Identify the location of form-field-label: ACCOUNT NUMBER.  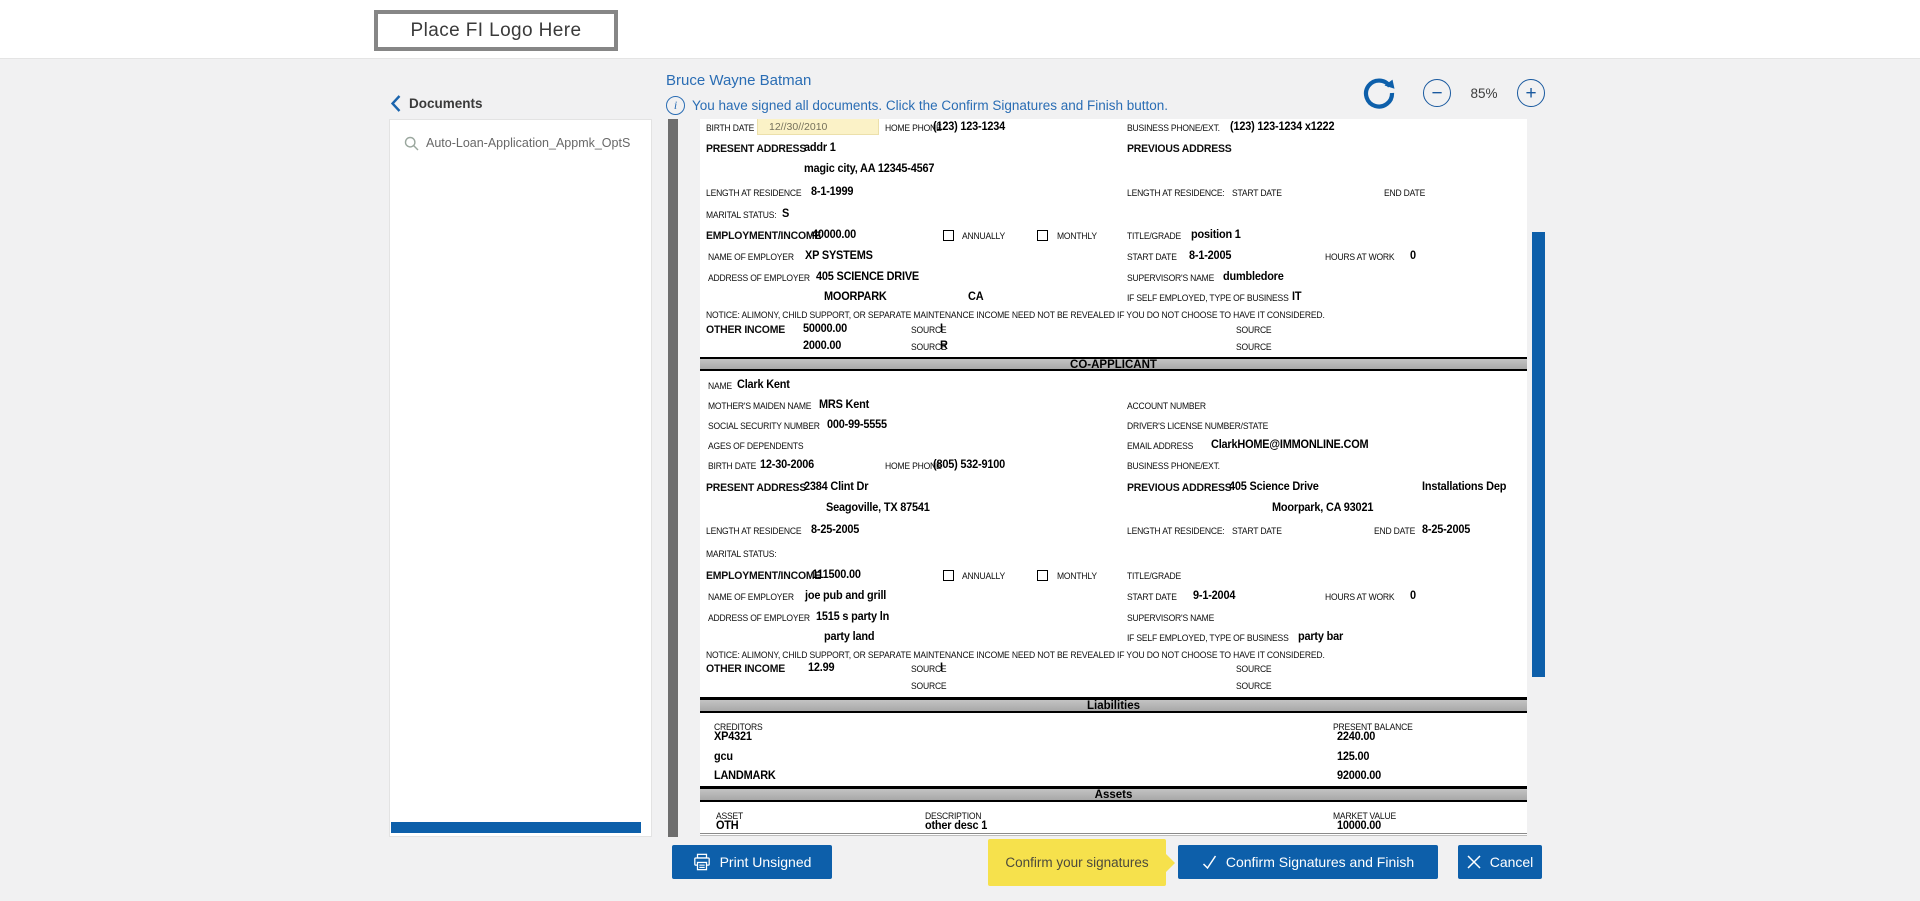
(1166, 406).